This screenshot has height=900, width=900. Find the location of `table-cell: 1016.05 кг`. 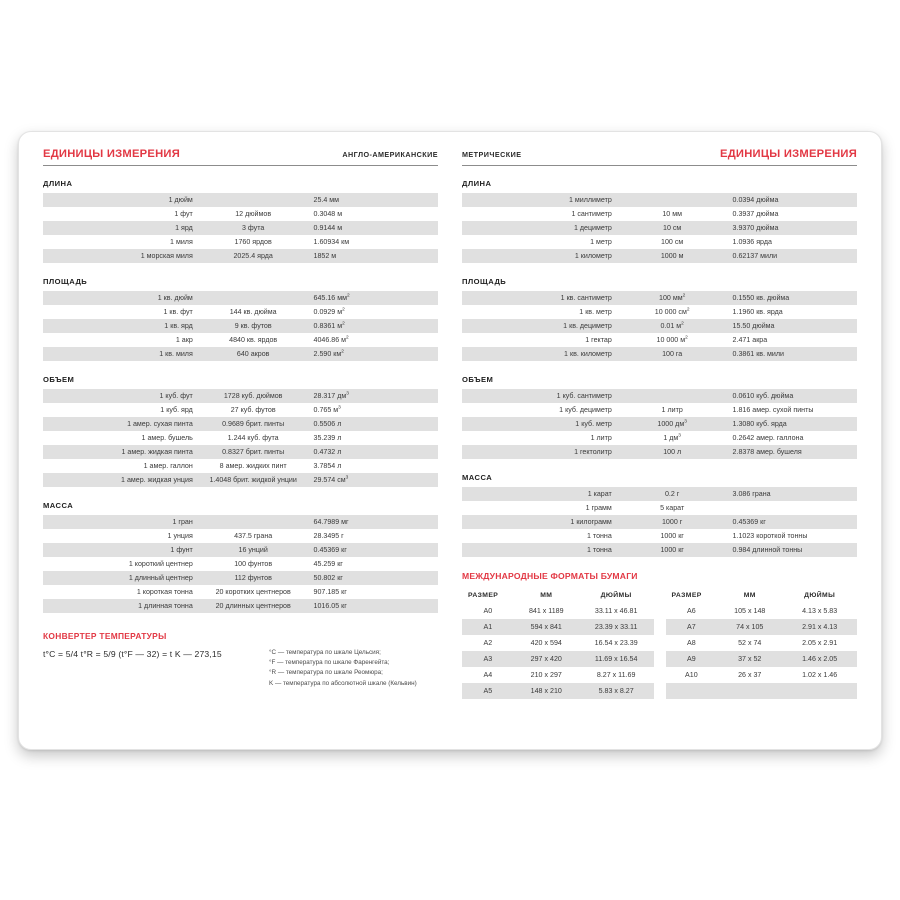

table-cell: 1016.05 кг is located at coordinates (372, 606).